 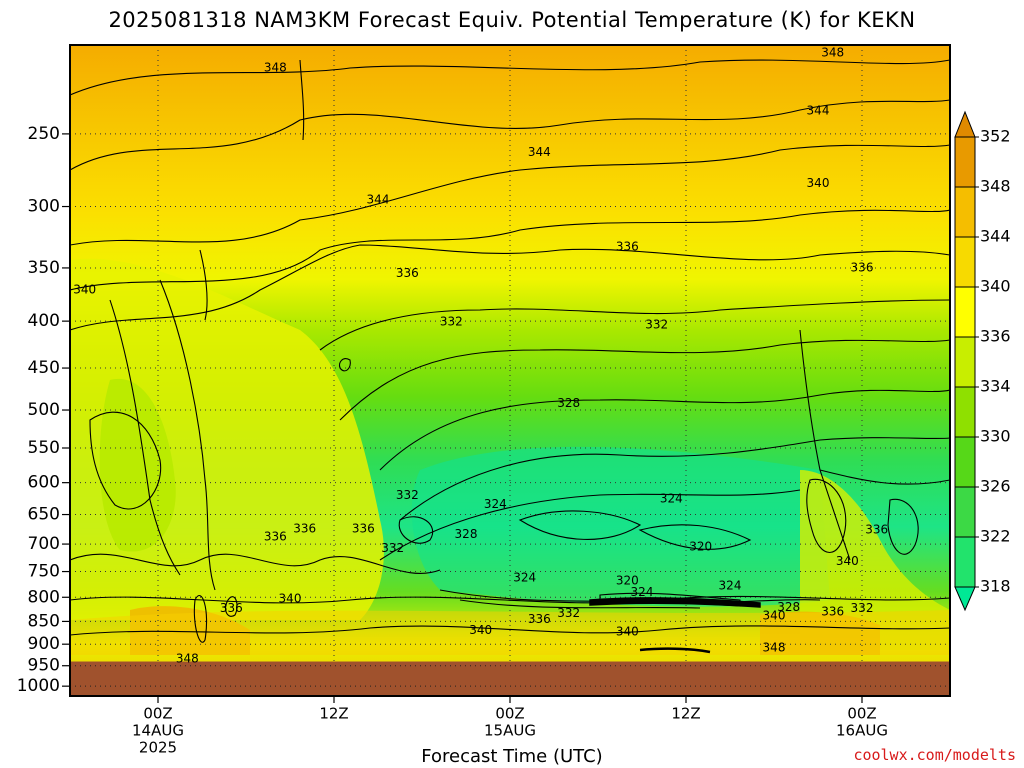 I want to click on x-tick-label: 2025, so click(x=158, y=748).